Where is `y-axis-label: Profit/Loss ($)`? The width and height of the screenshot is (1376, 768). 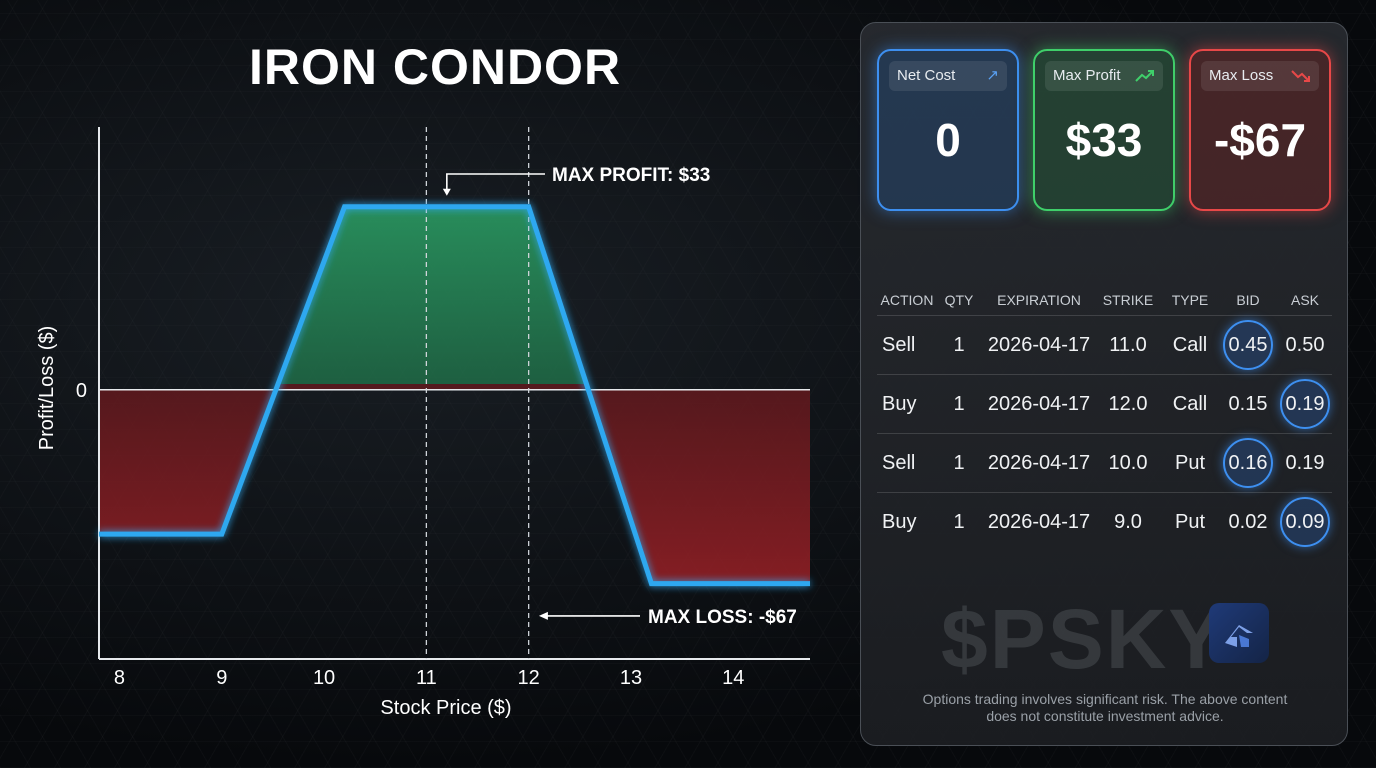 y-axis-label: Profit/Loss ($) is located at coordinates (47, 388).